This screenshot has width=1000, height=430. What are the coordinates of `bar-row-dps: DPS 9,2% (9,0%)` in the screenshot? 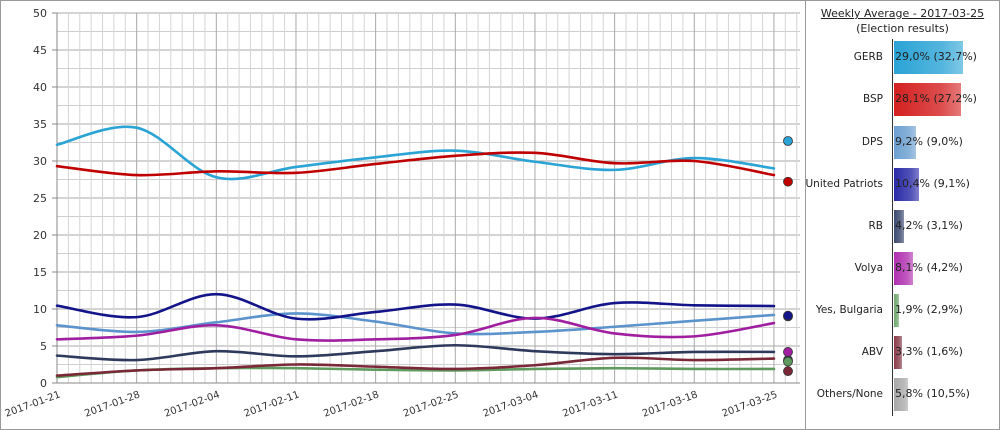 It's located at (903, 143).